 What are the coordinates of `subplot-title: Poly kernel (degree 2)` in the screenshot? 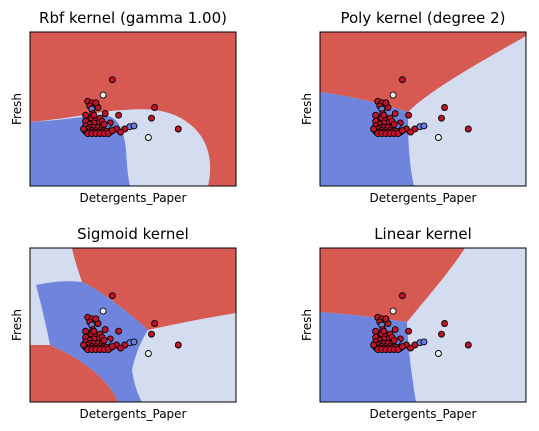 It's located at (422, 18).